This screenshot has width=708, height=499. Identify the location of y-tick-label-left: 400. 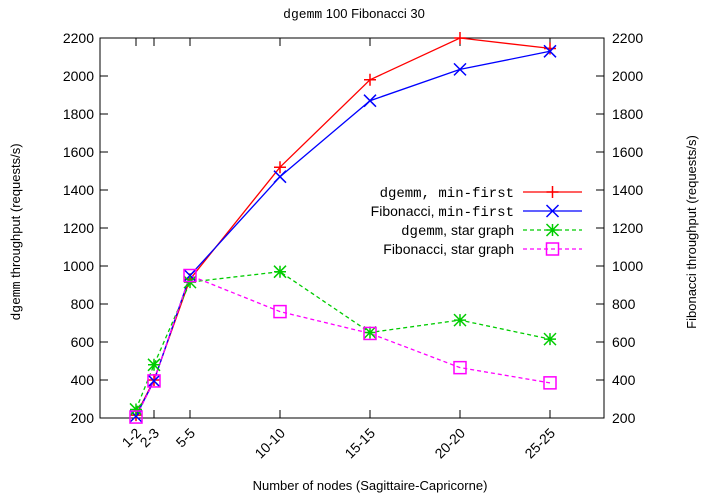
(83, 380).